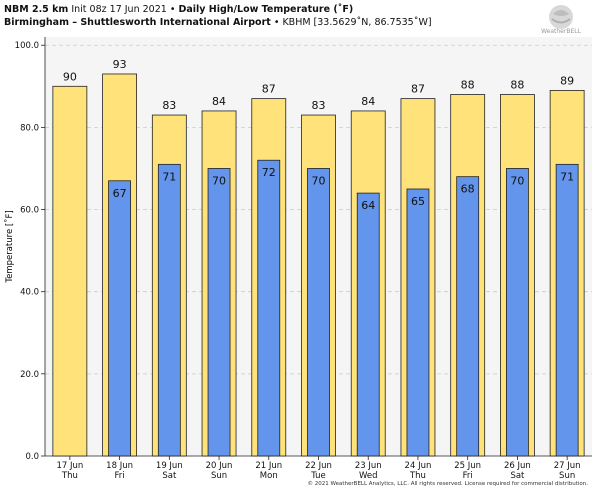  What do you see at coordinates (9, 246) in the screenshot?
I see `y-axis-label: Temperature [˚F]` at bounding box center [9, 246].